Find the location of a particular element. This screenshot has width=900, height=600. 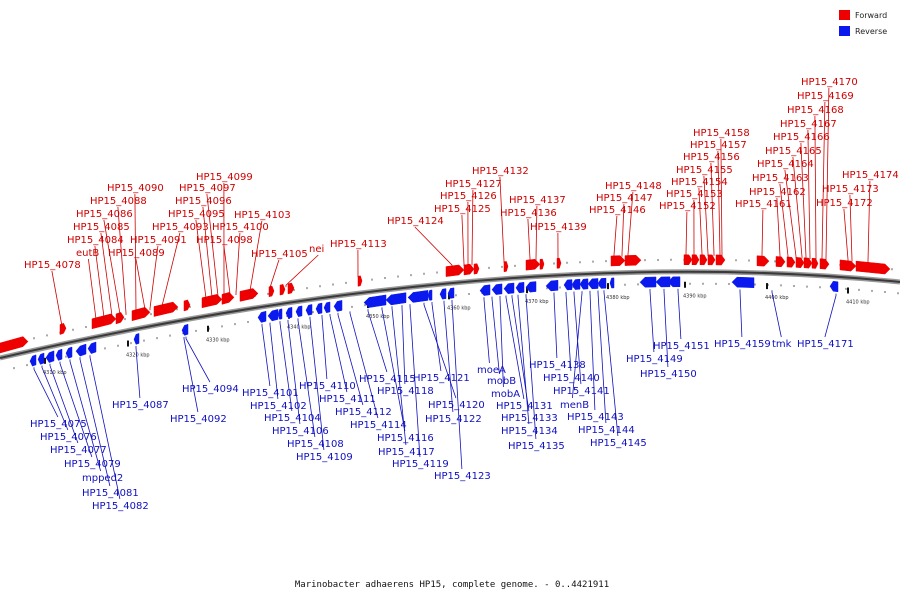

reverse-gene-label: HP15_4171 is located at coordinates (825, 344).